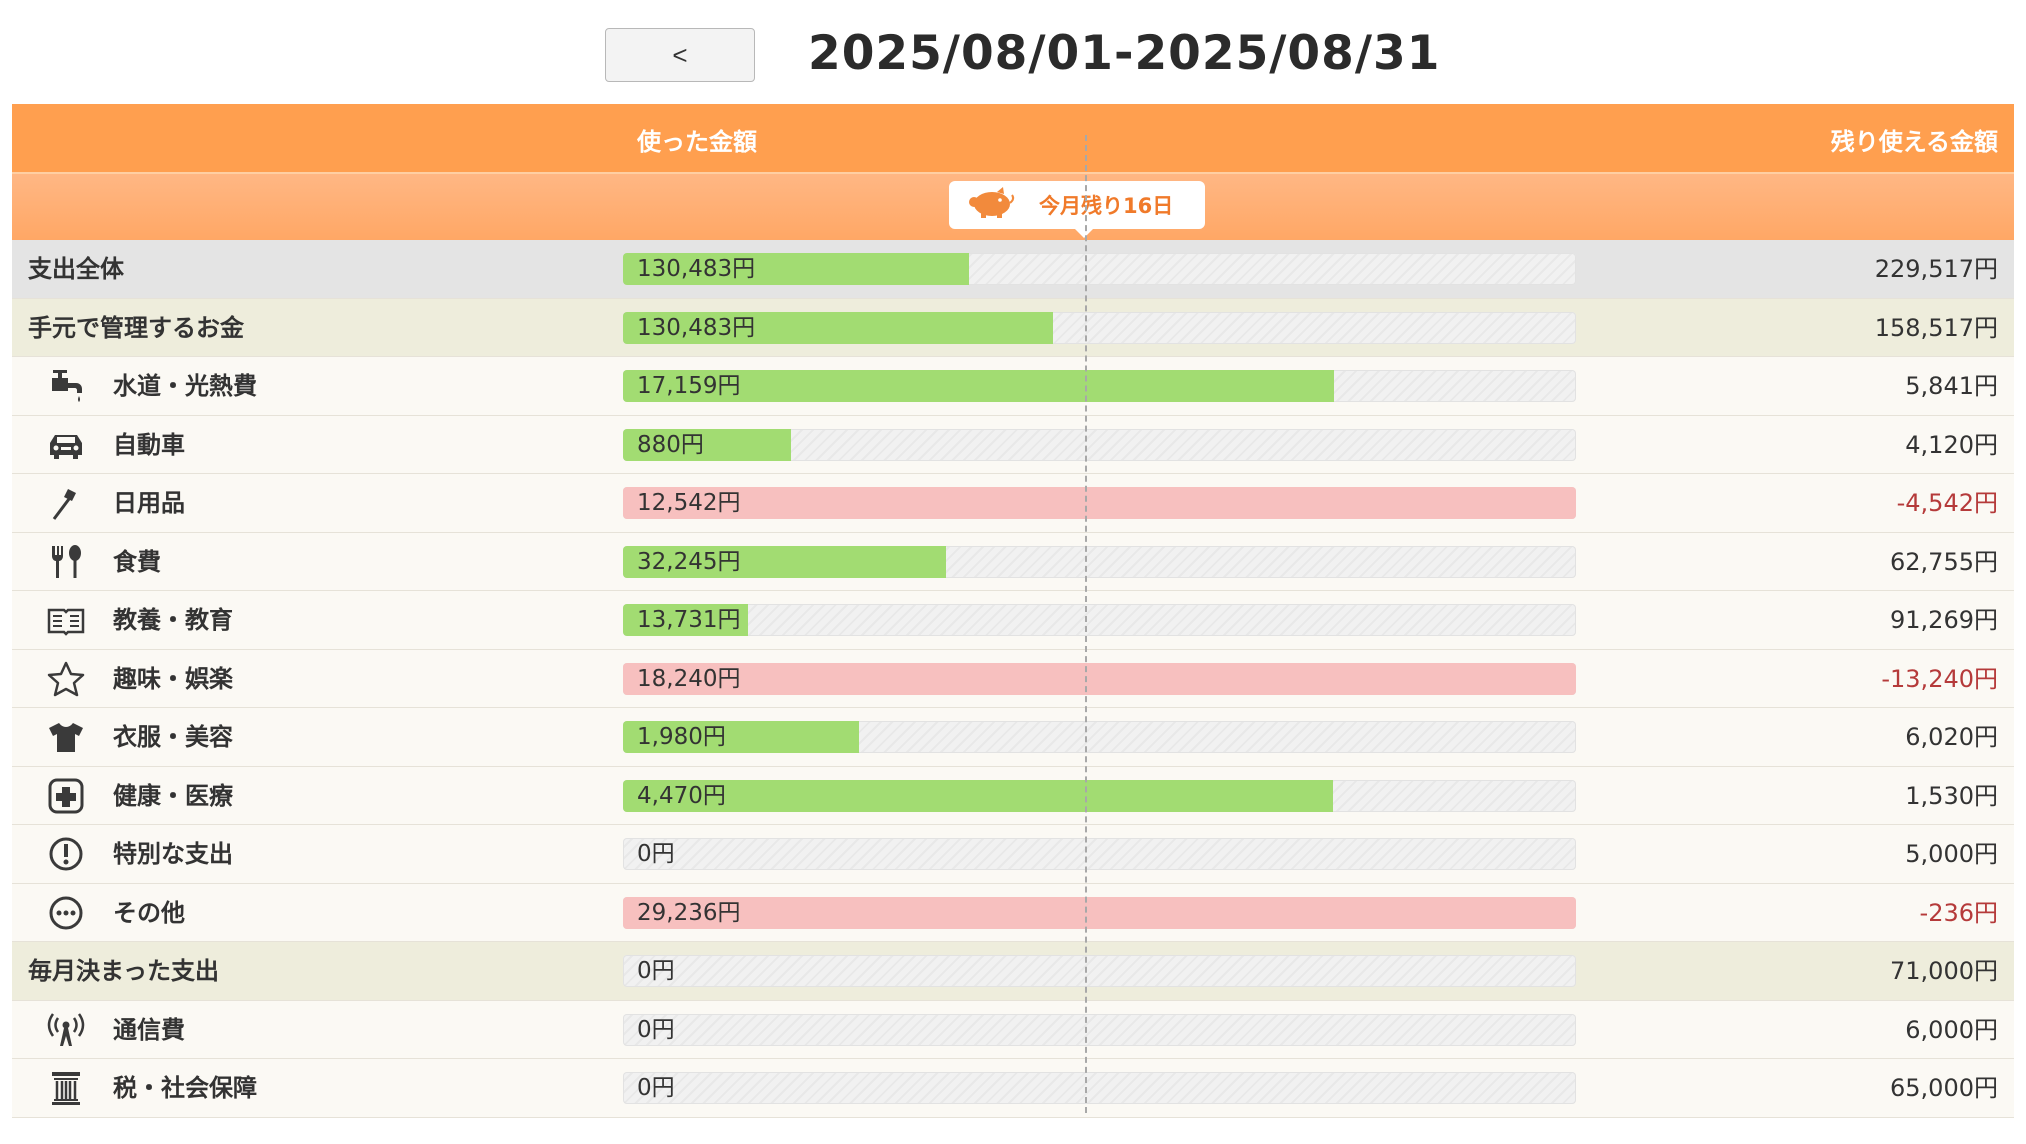  What do you see at coordinates (149, 912) in the screenshot?
I see `category-label: その他` at bounding box center [149, 912].